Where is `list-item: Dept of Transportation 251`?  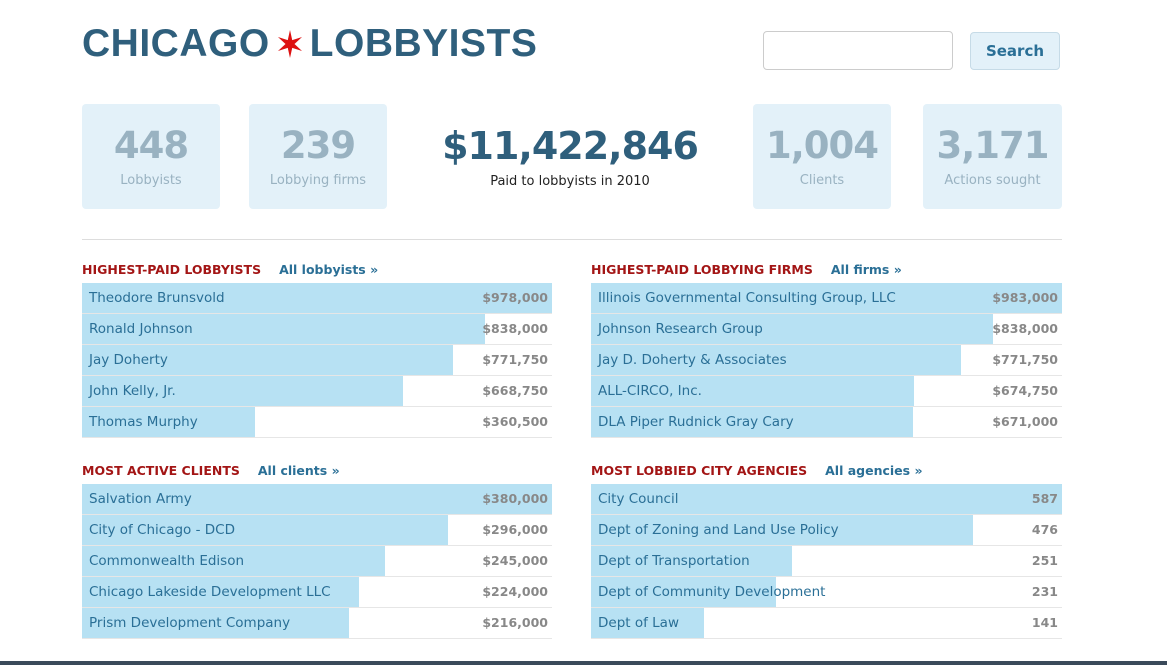 list-item: Dept of Transportation 251 is located at coordinates (826, 561).